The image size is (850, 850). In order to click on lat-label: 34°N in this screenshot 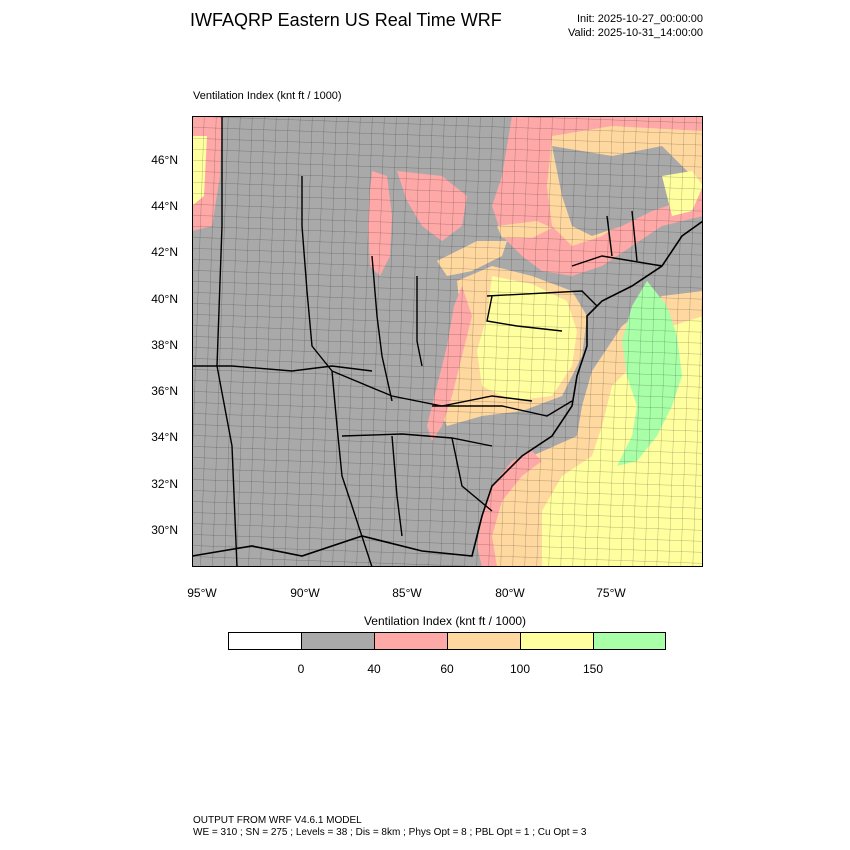, I will do `click(164, 437)`.